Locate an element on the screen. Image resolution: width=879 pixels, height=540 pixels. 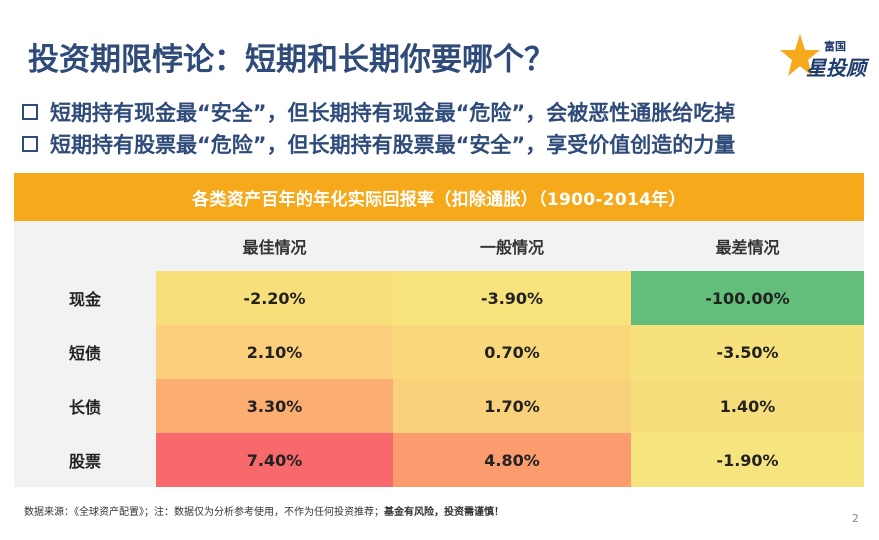
bullet-item: 短期持有股票最“危险”，但长期持有股票最“安全”，享受价值创造的力量 is located at coordinates (378, 144).